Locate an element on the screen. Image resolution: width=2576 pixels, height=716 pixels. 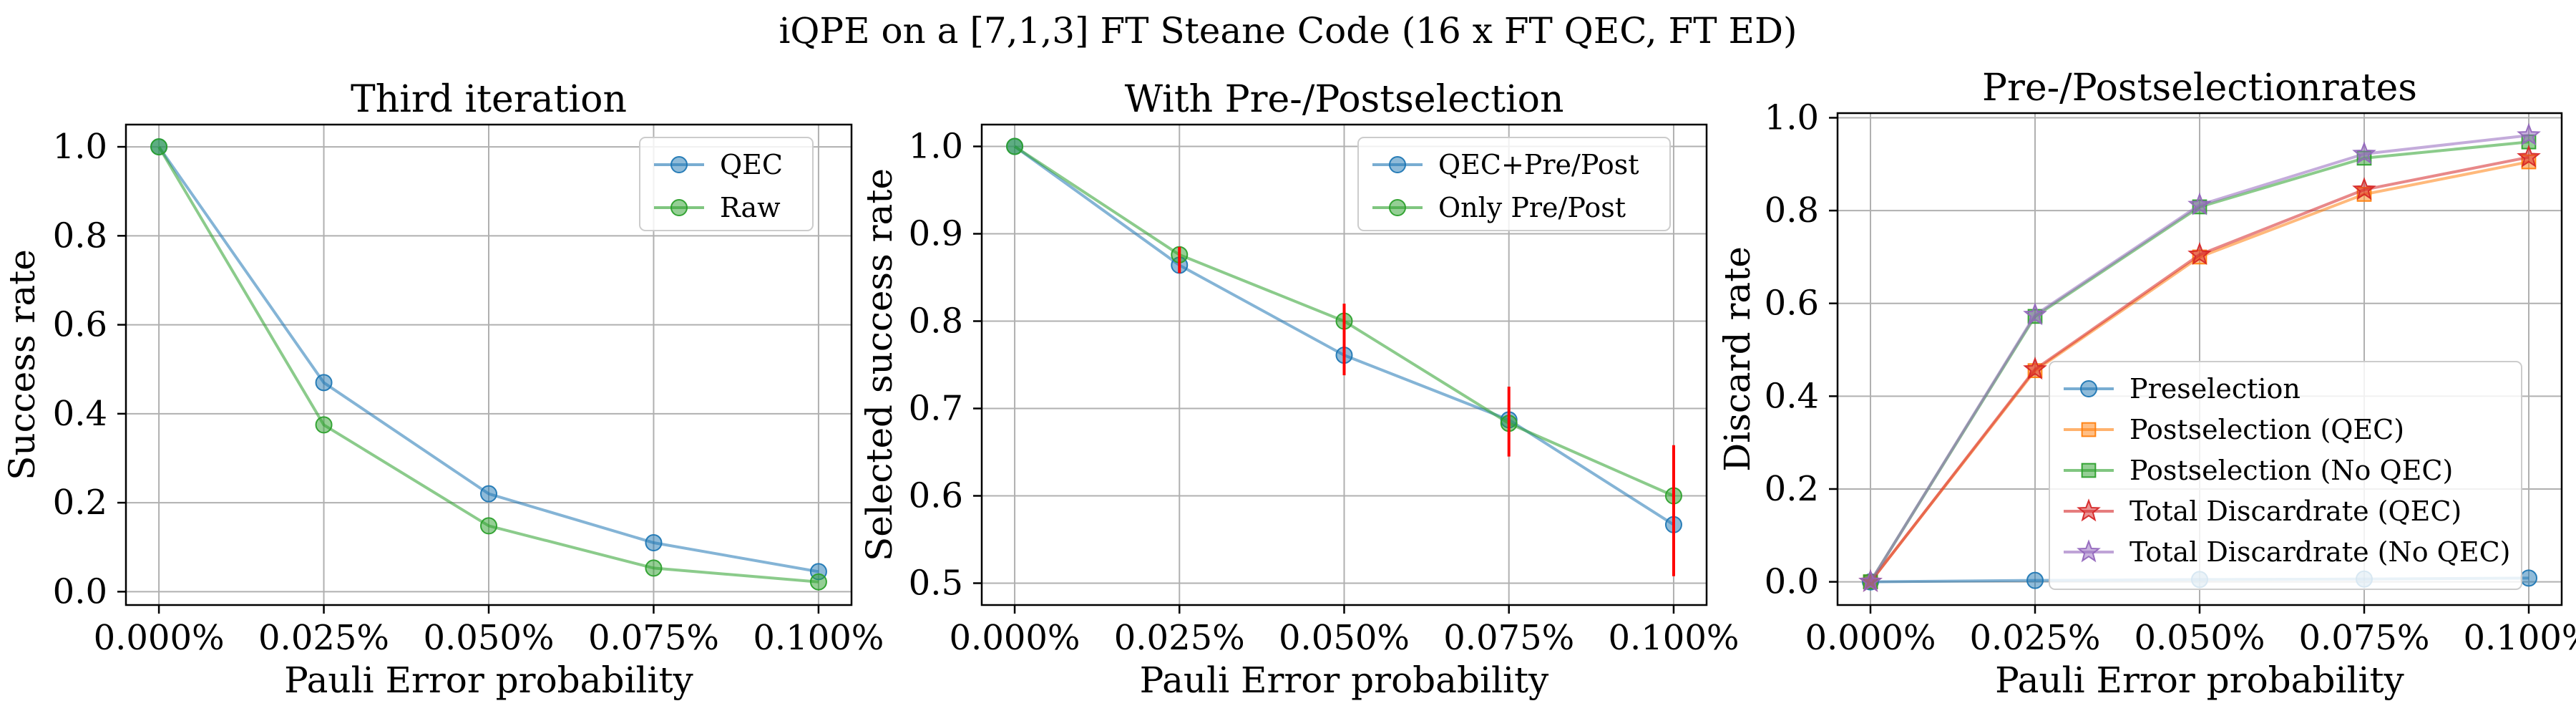
legend-entry: Total Discardrate (QEC) is located at coordinates (2295, 511).